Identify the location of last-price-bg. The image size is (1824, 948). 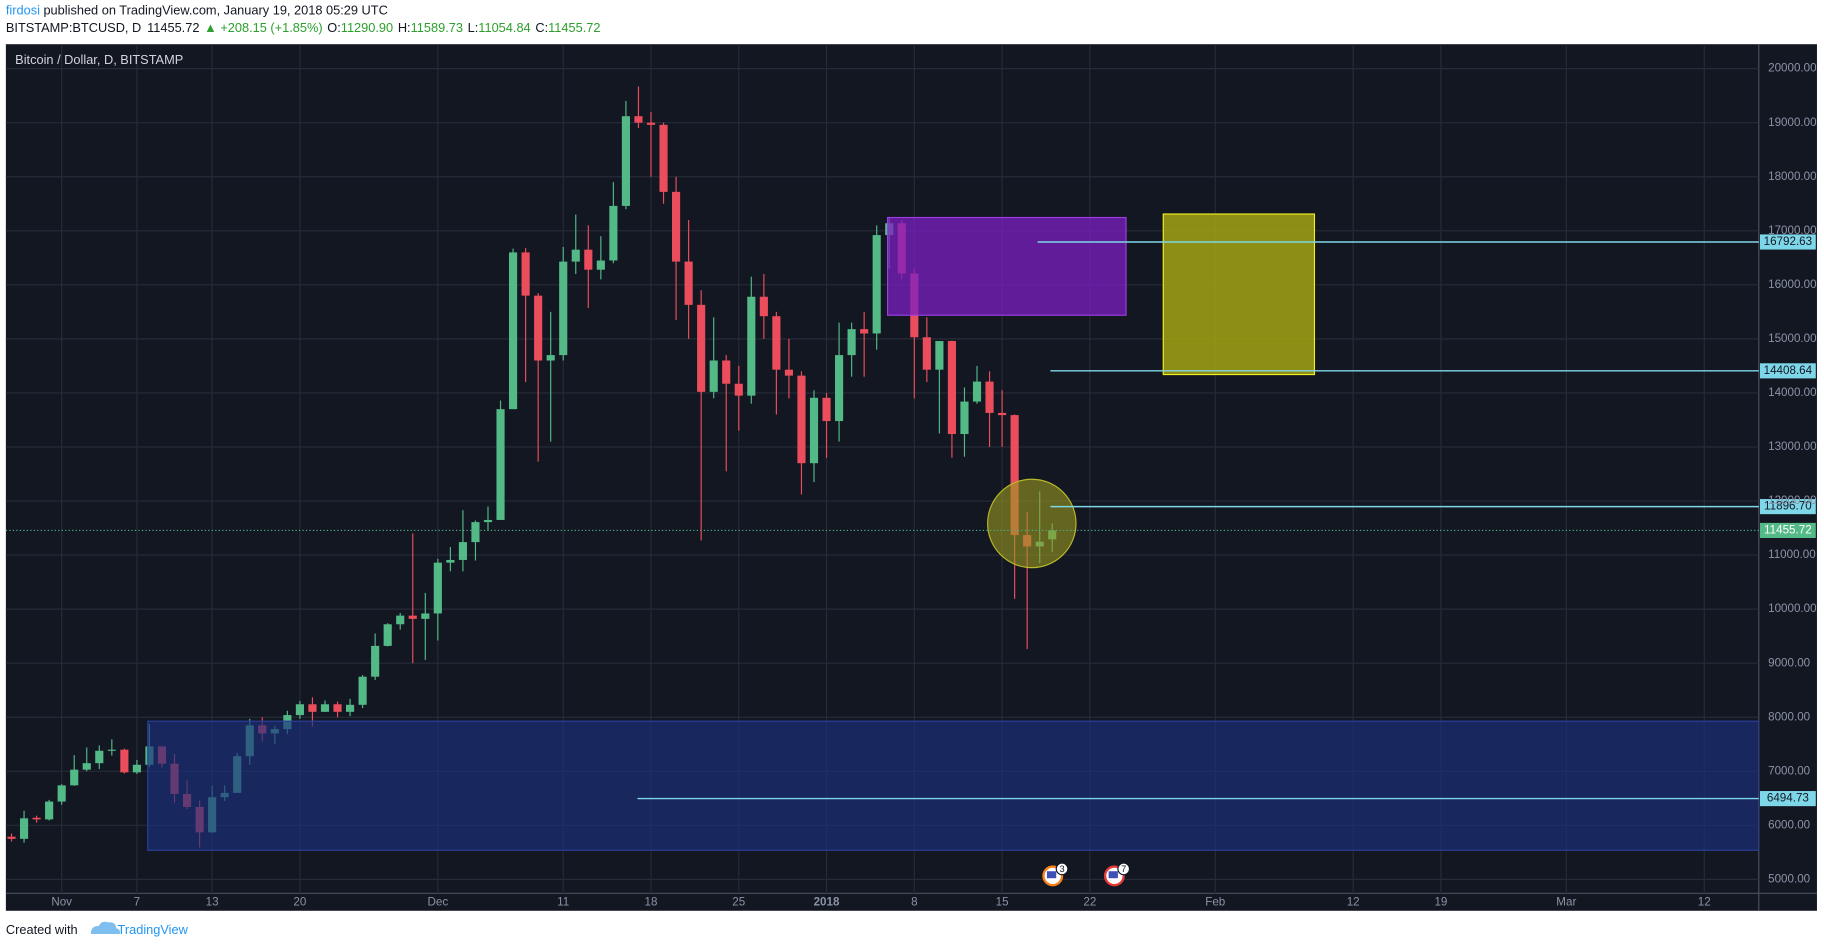
(1787, 530).